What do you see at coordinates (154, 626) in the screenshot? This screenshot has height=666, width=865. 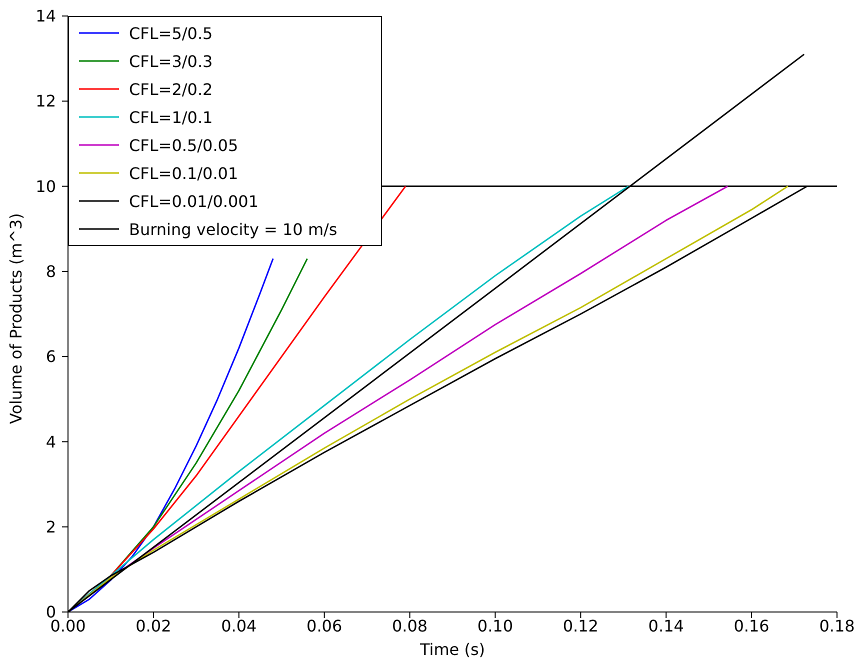 I see `x-tick-label: 0.02` at bounding box center [154, 626].